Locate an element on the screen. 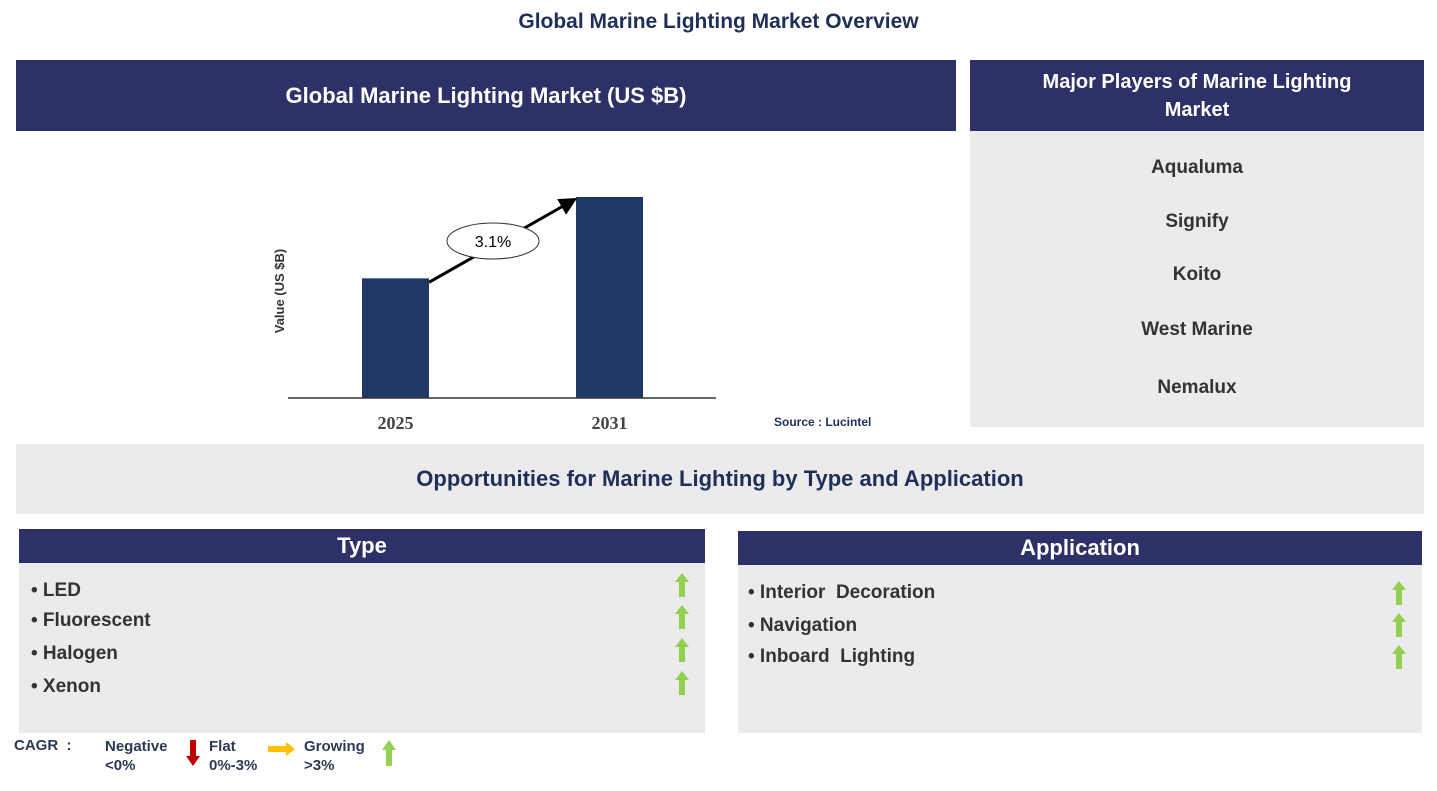 This screenshot has height=791, width=1437. negative-arrow-icon is located at coordinates (193, 753).